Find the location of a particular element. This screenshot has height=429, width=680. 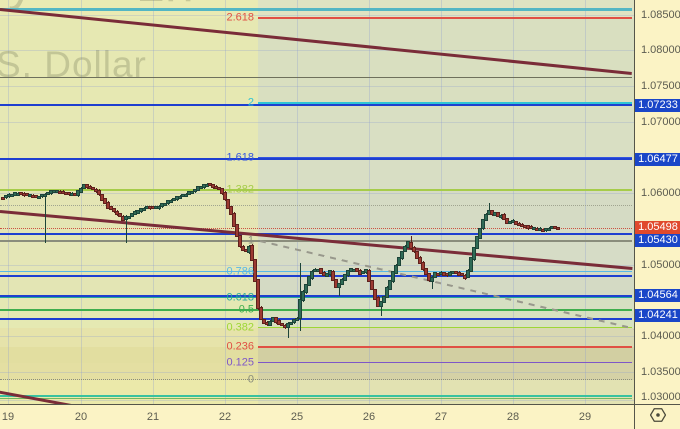

hexagon-settings-icon is located at coordinates (658, 417).